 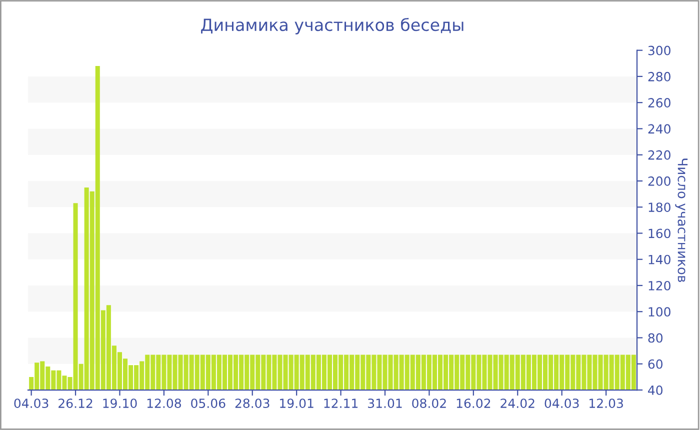 What do you see at coordinates (208, 403) in the screenshot?
I see `x-tick-label: 05.06` at bounding box center [208, 403].